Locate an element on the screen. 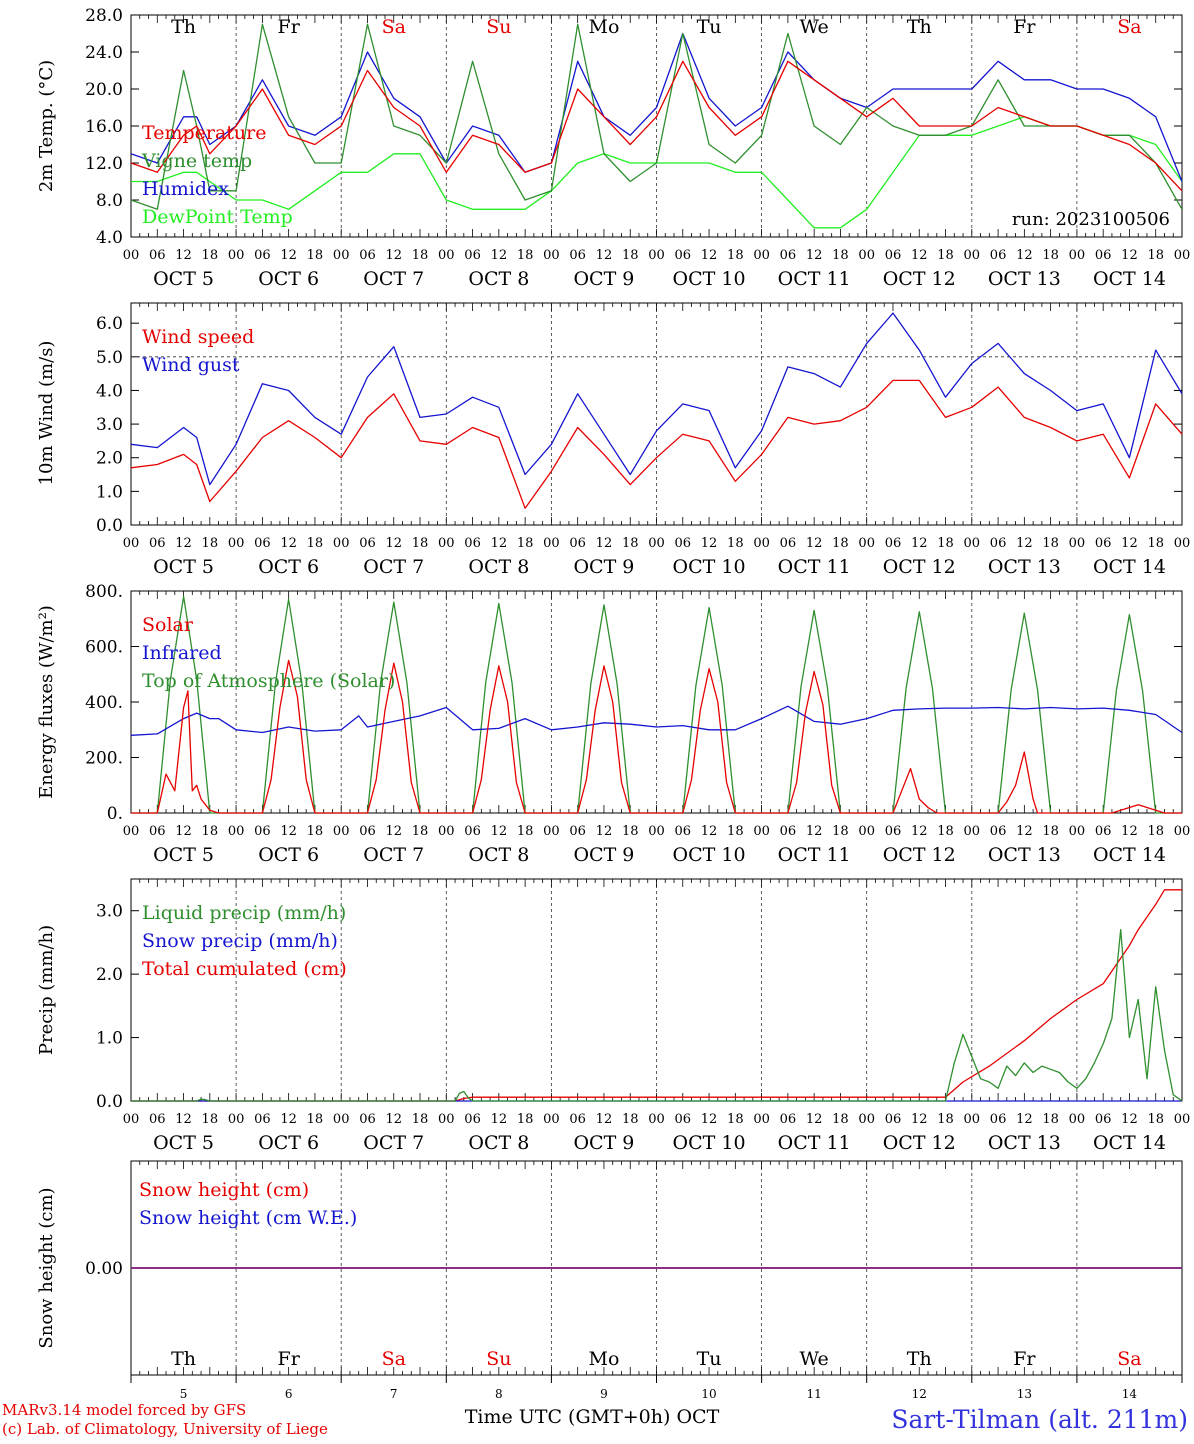 This screenshot has height=1444, width=1194. day-letter-top: Mo is located at coordinates (603, 27).